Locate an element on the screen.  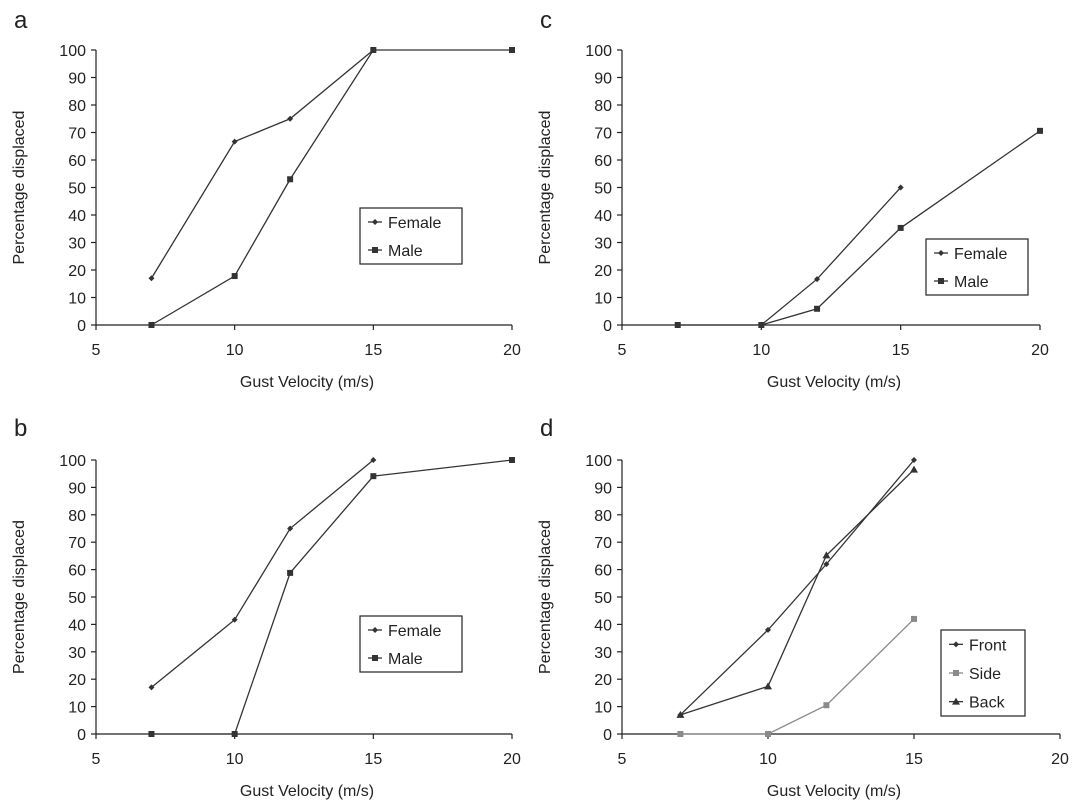
legend-label: Front is located at coordinates (988, 645).